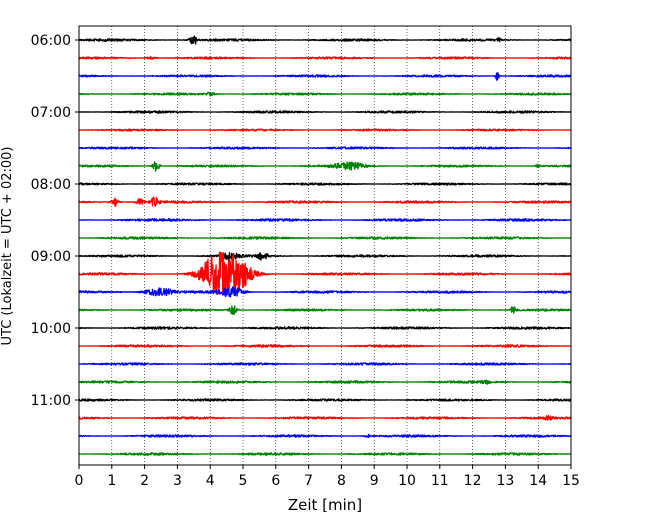 The image size is (650, 520). What do you see at coordinates (308, 481) in the screenshot?
I see `x-tick-label: 7` at bounding box center [308, 481].